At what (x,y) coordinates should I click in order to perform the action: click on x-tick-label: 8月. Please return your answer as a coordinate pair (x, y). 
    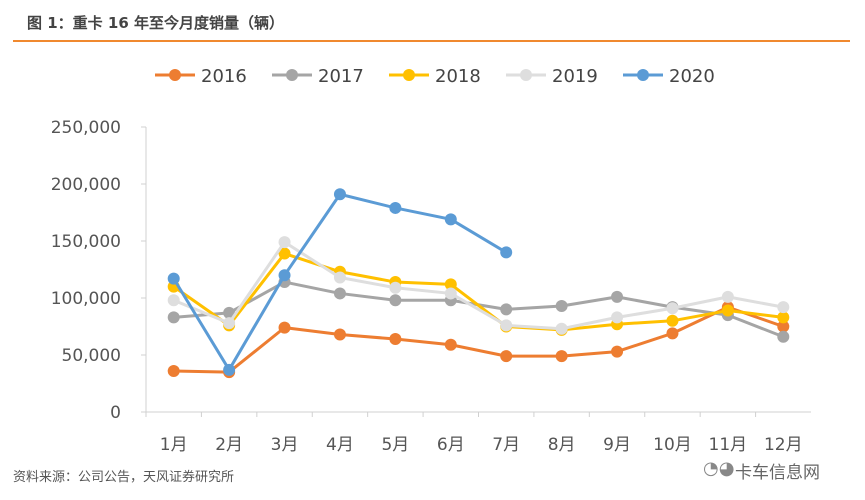
    Looking at the image, I should click on (562, 445).